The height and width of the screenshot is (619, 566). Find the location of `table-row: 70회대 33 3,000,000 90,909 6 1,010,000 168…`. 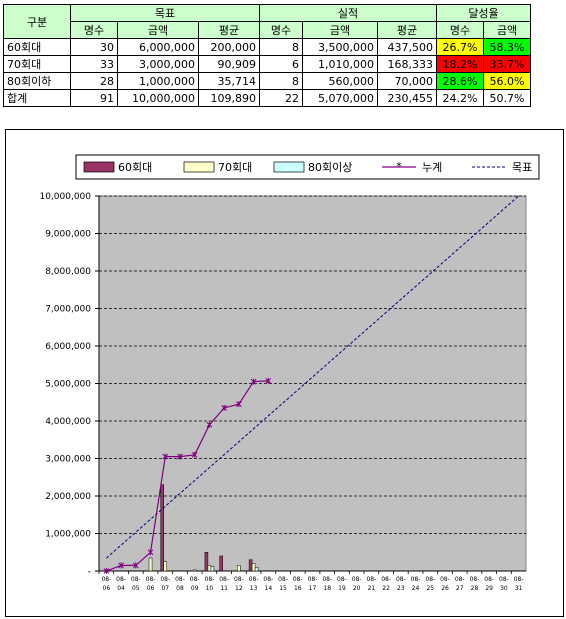

table-row: 70회대 33 3,000,000 90,909 6 1,010,000 168… is located at coordinates (267, 64).